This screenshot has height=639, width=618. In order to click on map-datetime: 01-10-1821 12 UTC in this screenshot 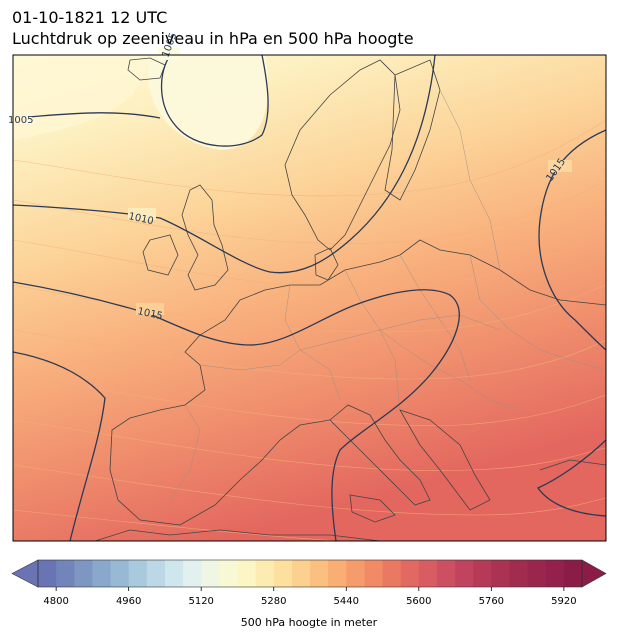, I will do `click(90, 17)`.